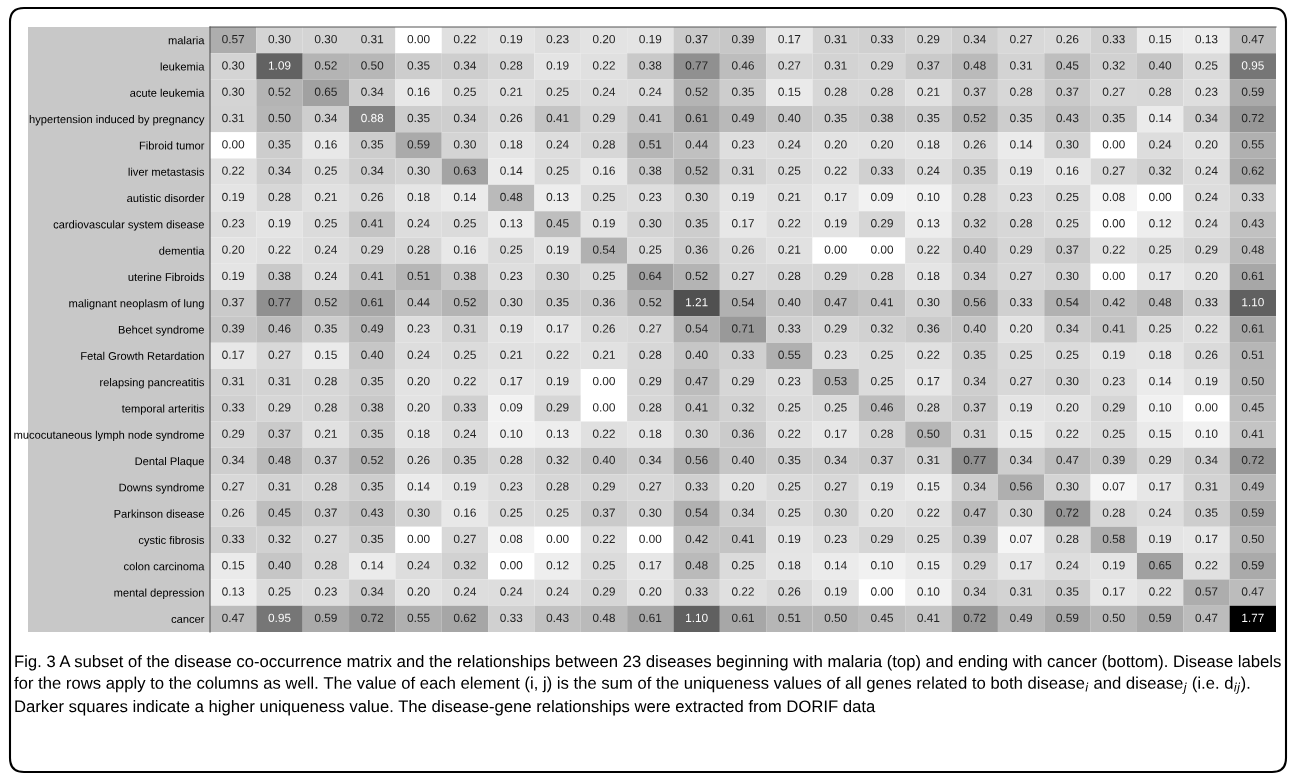 This screenshot has width=1292, height=780. What do you see at coordinates (1252, 381) in the screenshot?
I see `data-label: 0.50` at bounding box center [1252, 381].